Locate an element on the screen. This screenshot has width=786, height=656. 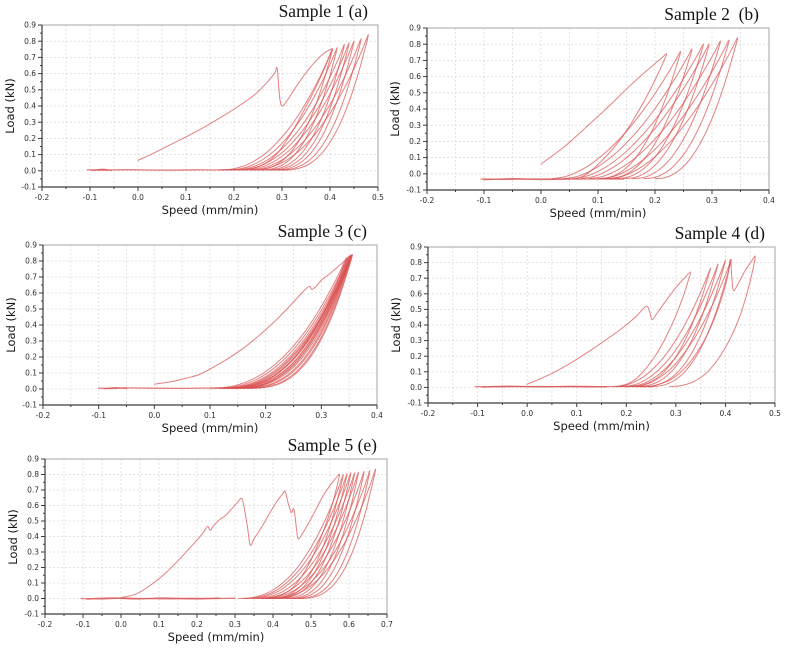
x-axis-label-sample-1: Speed (mm/min) is located at coordinates (210, 210).